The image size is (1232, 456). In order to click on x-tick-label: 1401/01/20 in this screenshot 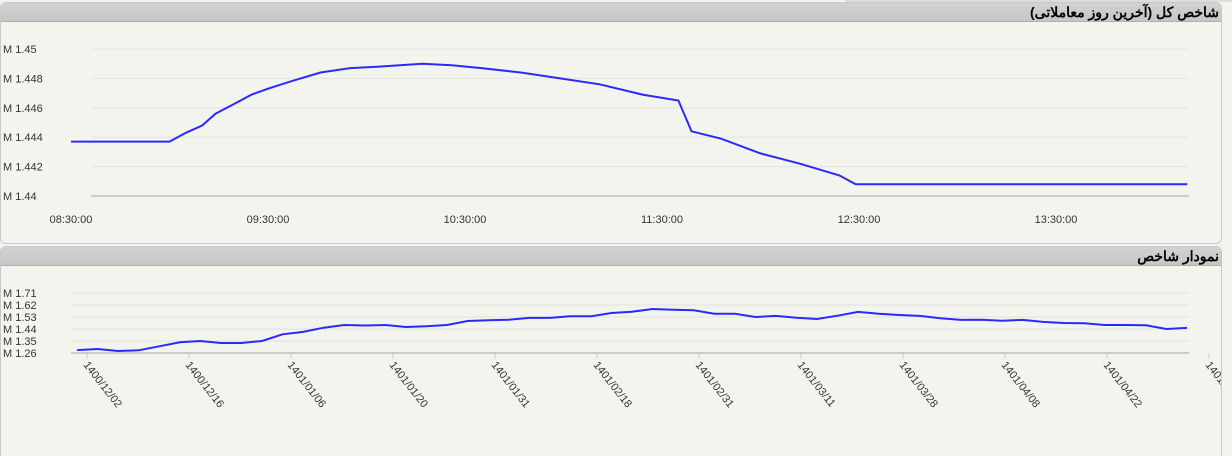, I will do `click(408, 384)`.